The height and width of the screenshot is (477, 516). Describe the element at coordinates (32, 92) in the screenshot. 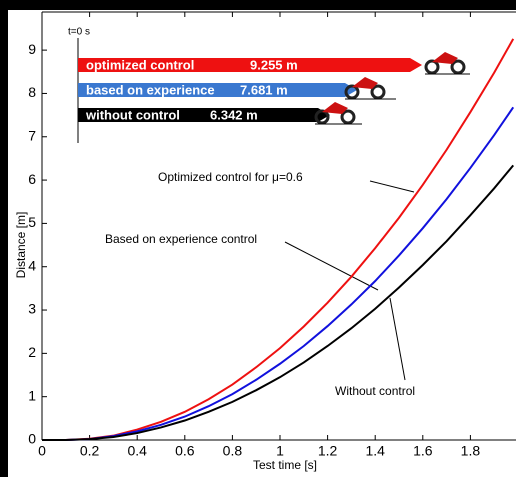

I see `y-tick-label: 8` at that location.